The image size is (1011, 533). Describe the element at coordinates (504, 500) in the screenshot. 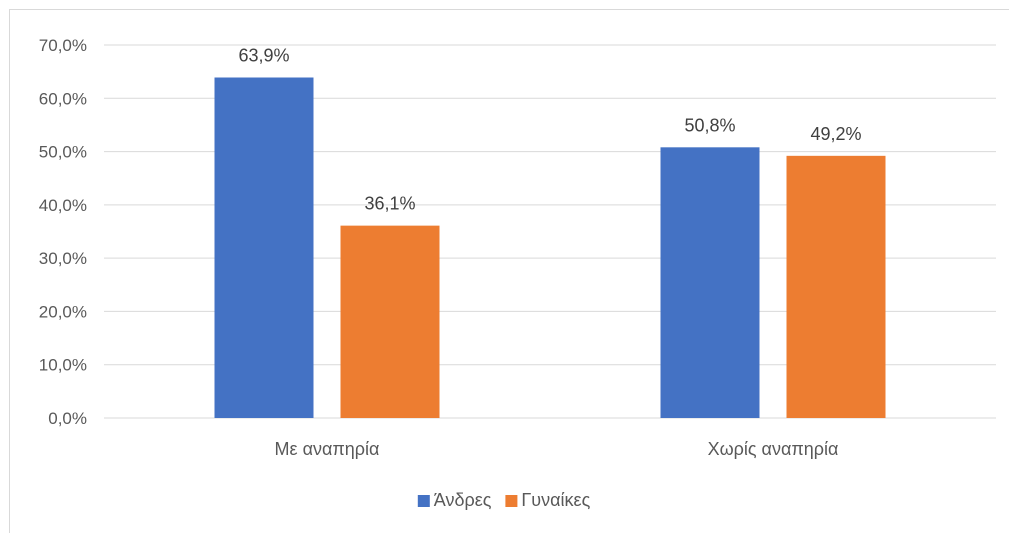

I see `legend: Άνδρες Γυναίκες` at that location.